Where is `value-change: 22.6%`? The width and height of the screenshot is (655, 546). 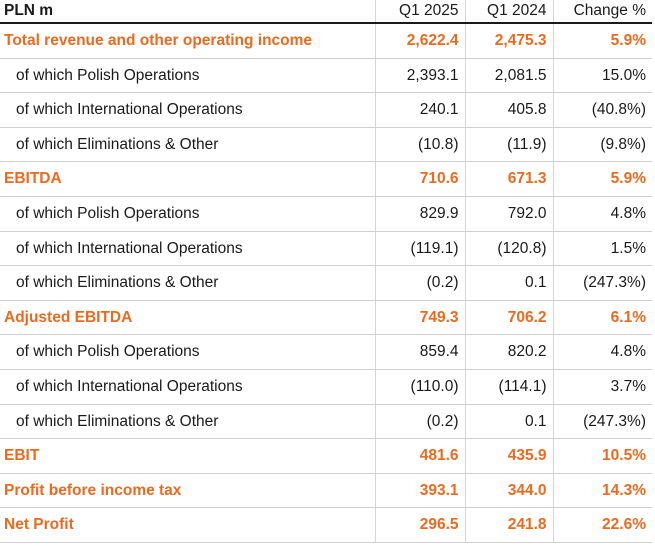 value-change: 22.6% is located at coordinates (602, 525).